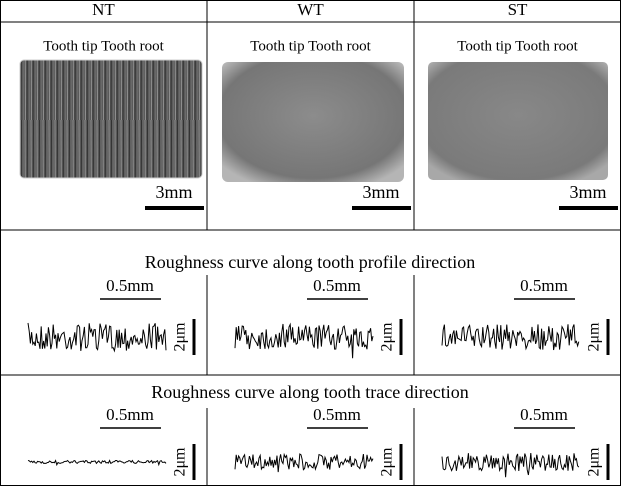  I want to click on nt-surface-image, so click(111, 119).